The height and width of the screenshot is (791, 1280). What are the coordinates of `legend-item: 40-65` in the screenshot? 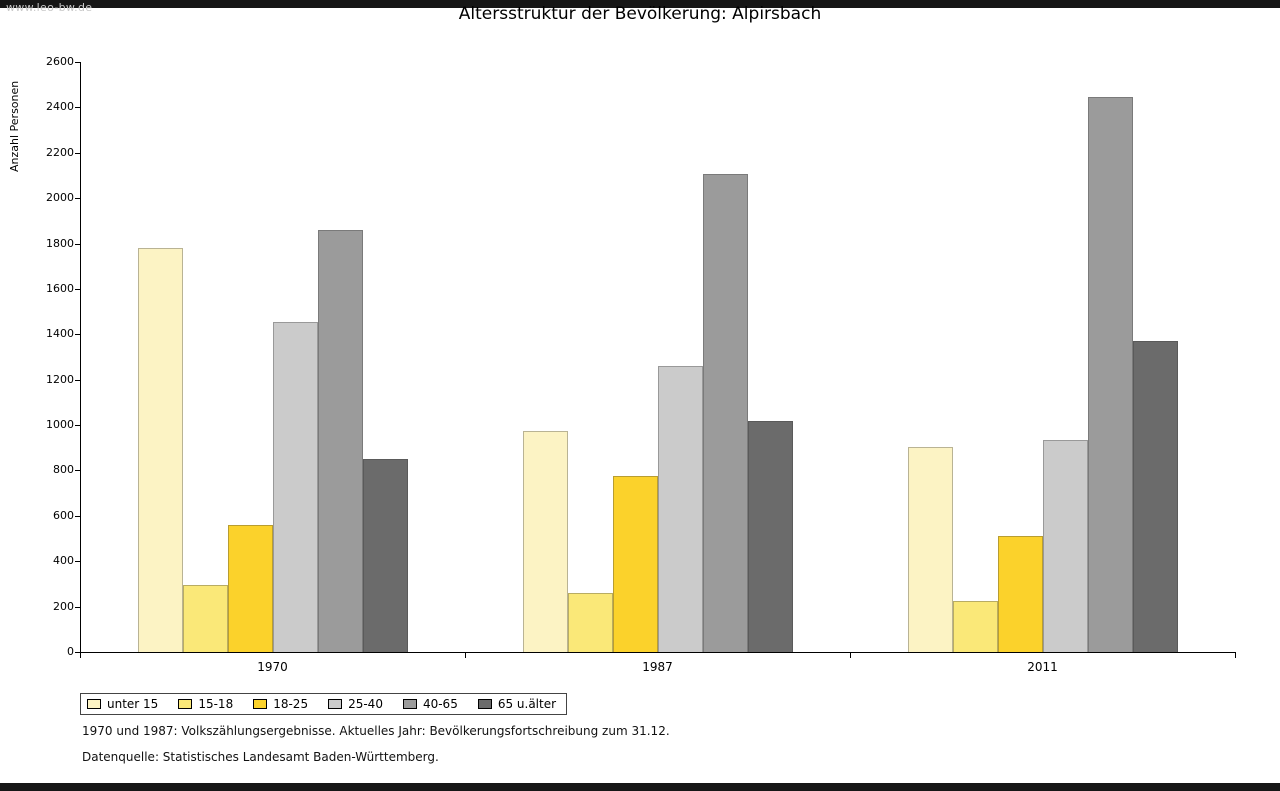 It's located at (430, 704).